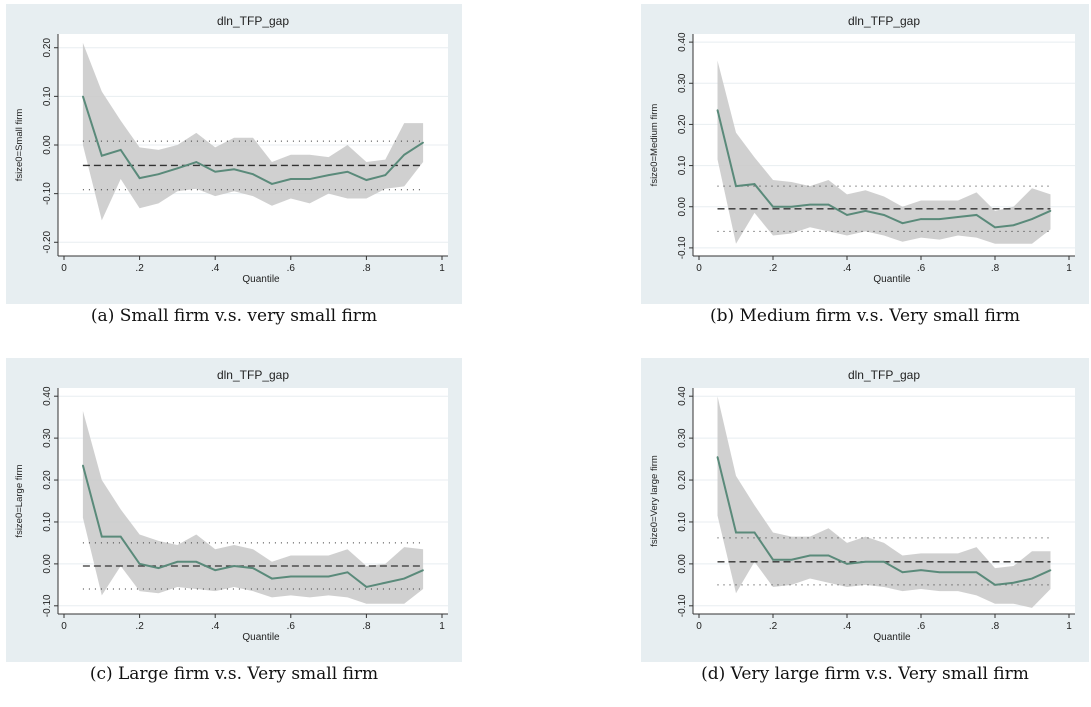 The width and height of the screenshot is (1091, 707). Describe the element at coordinates (139, 268) in the screenshot. I see `x-tick-label: .2` at that location.